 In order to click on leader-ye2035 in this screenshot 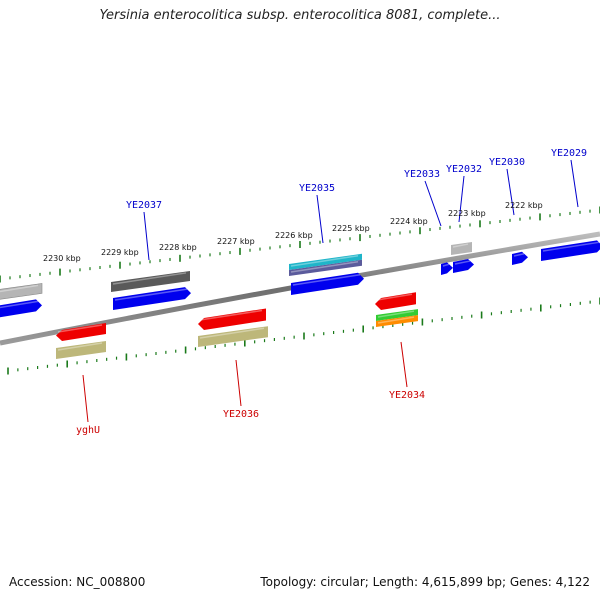, I will do `click(320, 219)`.